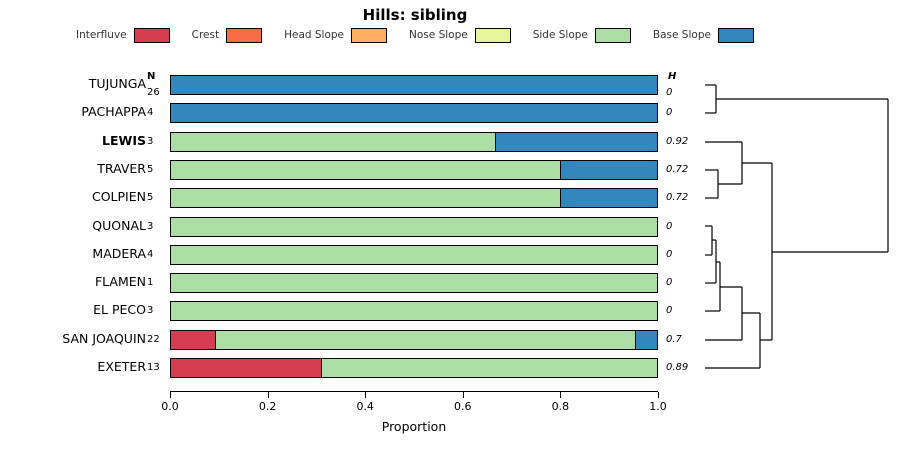 Image resolution: width=900 pixels, height=460 pixels. Describe the element at coordinates (151, 76) in the screenshot. I see `n-column-header: N` at that location.